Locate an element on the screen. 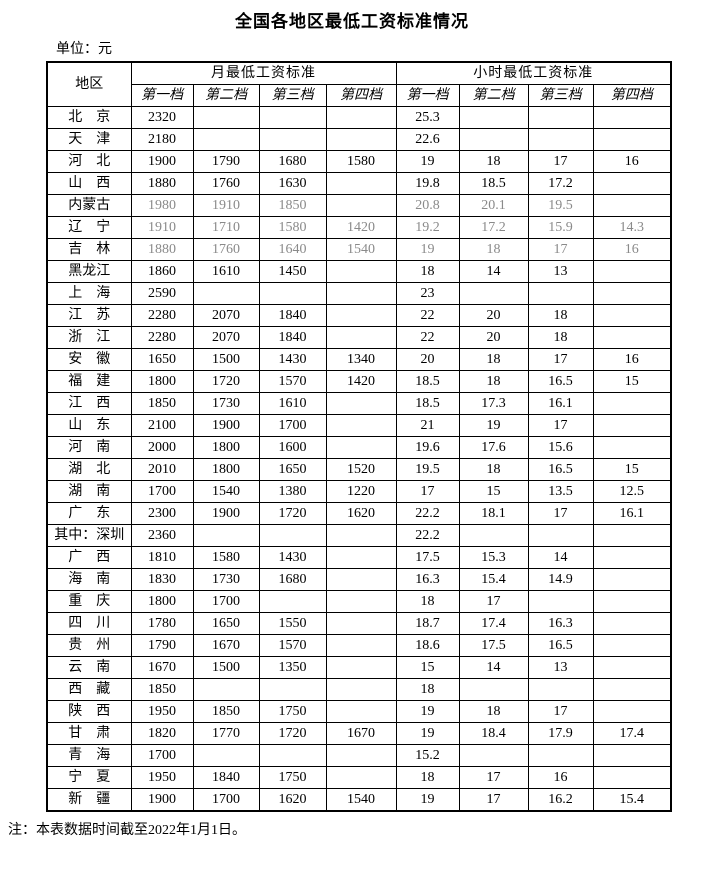 This screenshot has height=879, width=704. hourly-value-cell: 17.3 is located at coordinates (493, 403).